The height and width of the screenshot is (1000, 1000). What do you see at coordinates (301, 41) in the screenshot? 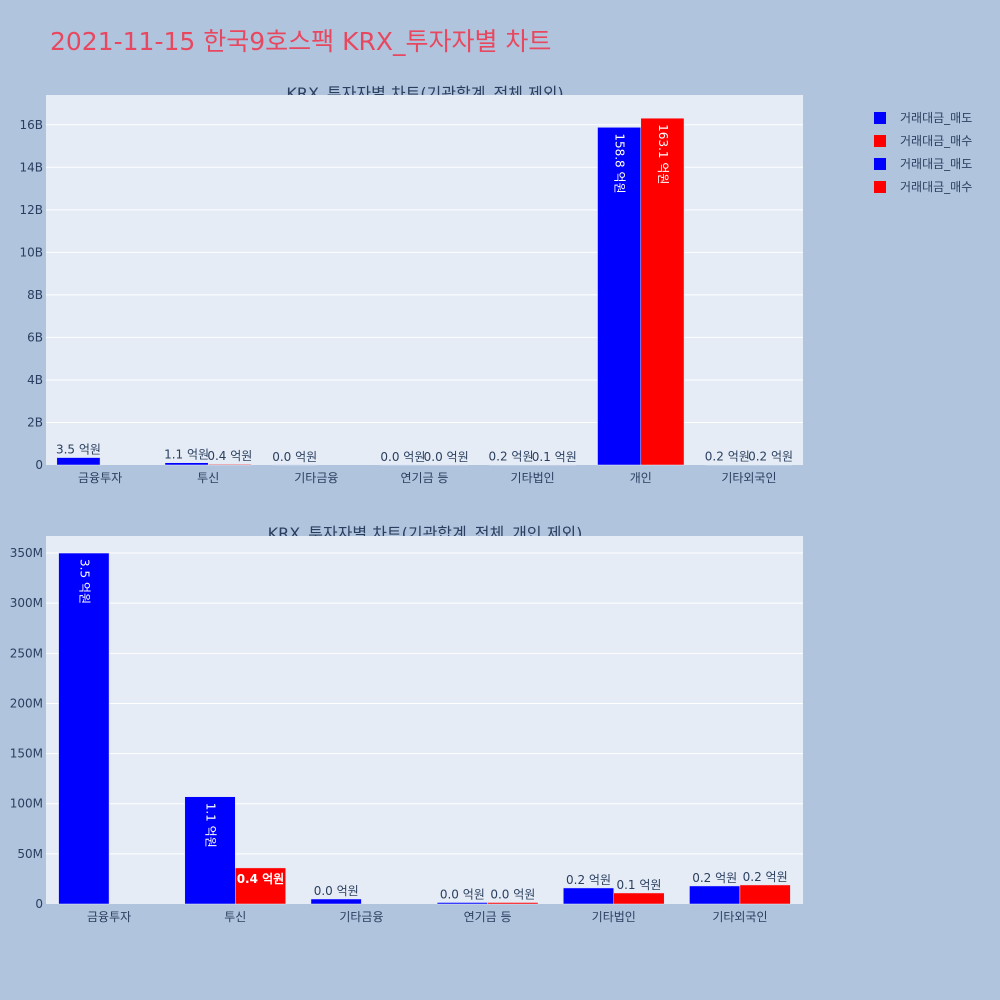
I see `page-title: 2021-11-15 한국9호스팩 KRX_투자자별 차트` at bounding box center [301, 41].